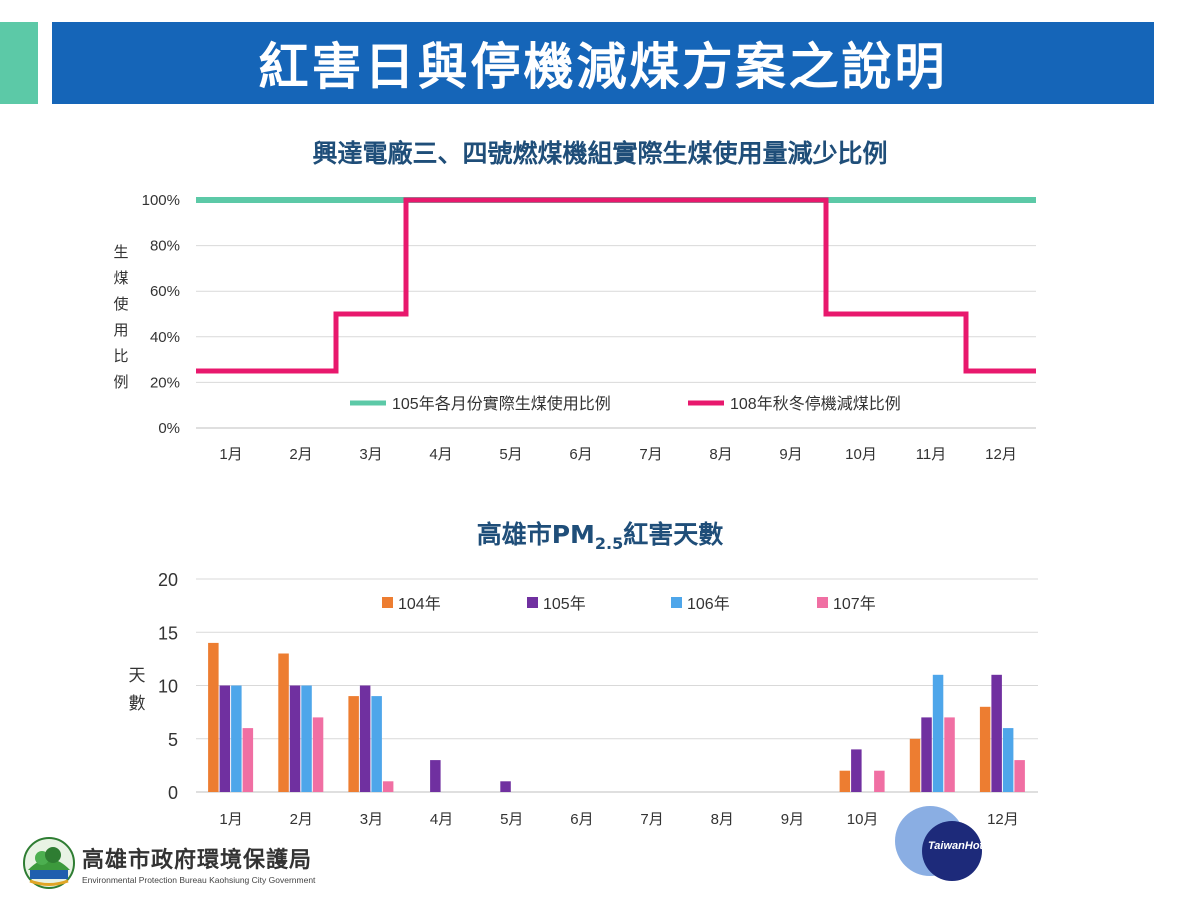 This screenshot has width=1200, height=900. I want to click on legend-label: 105年, so click(564, 604).